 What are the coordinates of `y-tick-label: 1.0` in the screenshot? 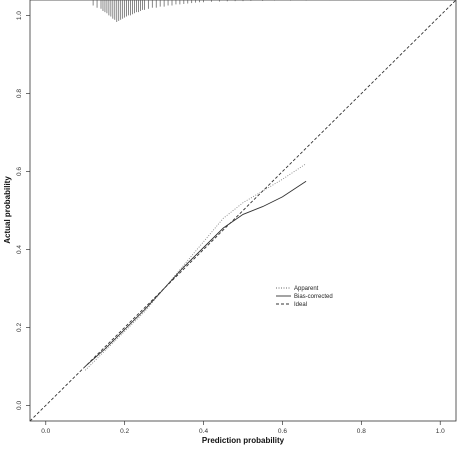 It's located at (19, 15).